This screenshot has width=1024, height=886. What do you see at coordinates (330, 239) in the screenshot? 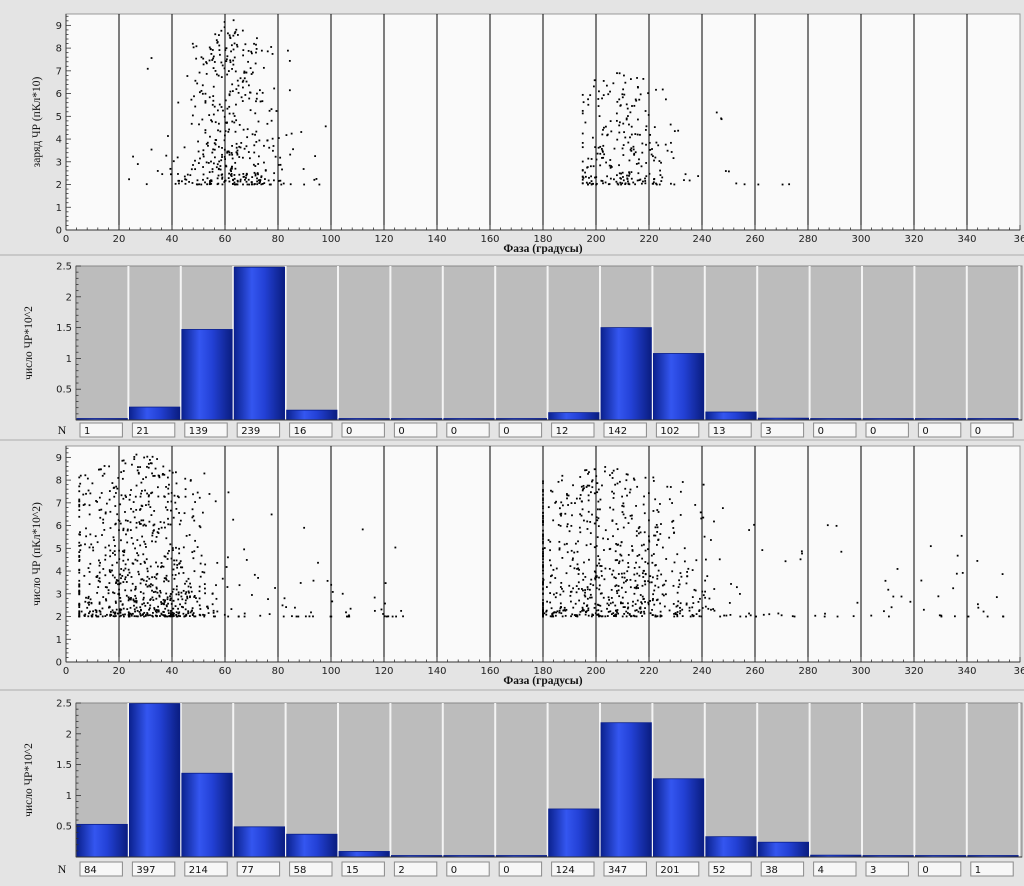
I see `x-tick-label: 100` at bounding box center [330, 239].